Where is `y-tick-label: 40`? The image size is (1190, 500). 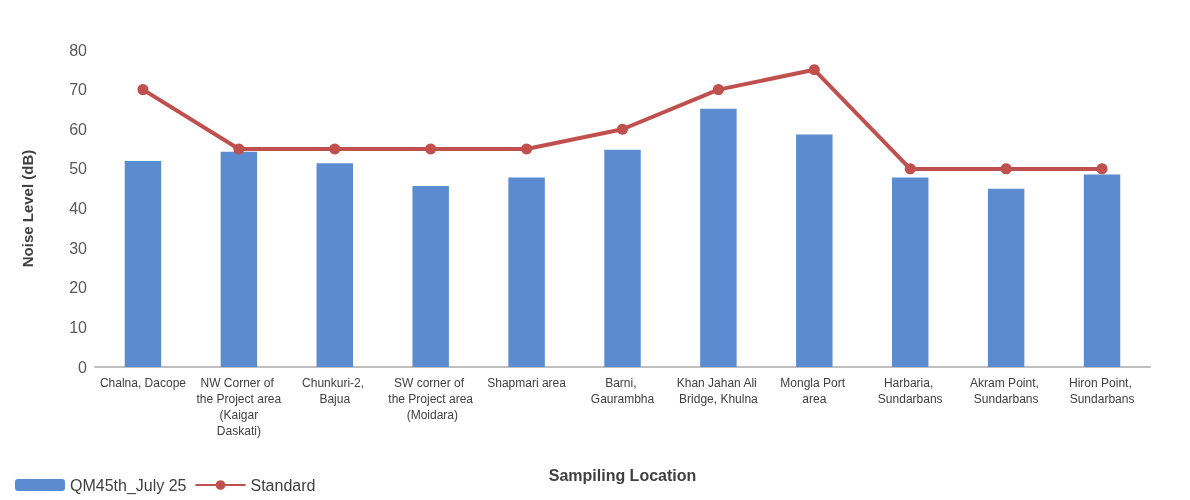 y-tick-label: 40 is located at coordinates (78, 208).